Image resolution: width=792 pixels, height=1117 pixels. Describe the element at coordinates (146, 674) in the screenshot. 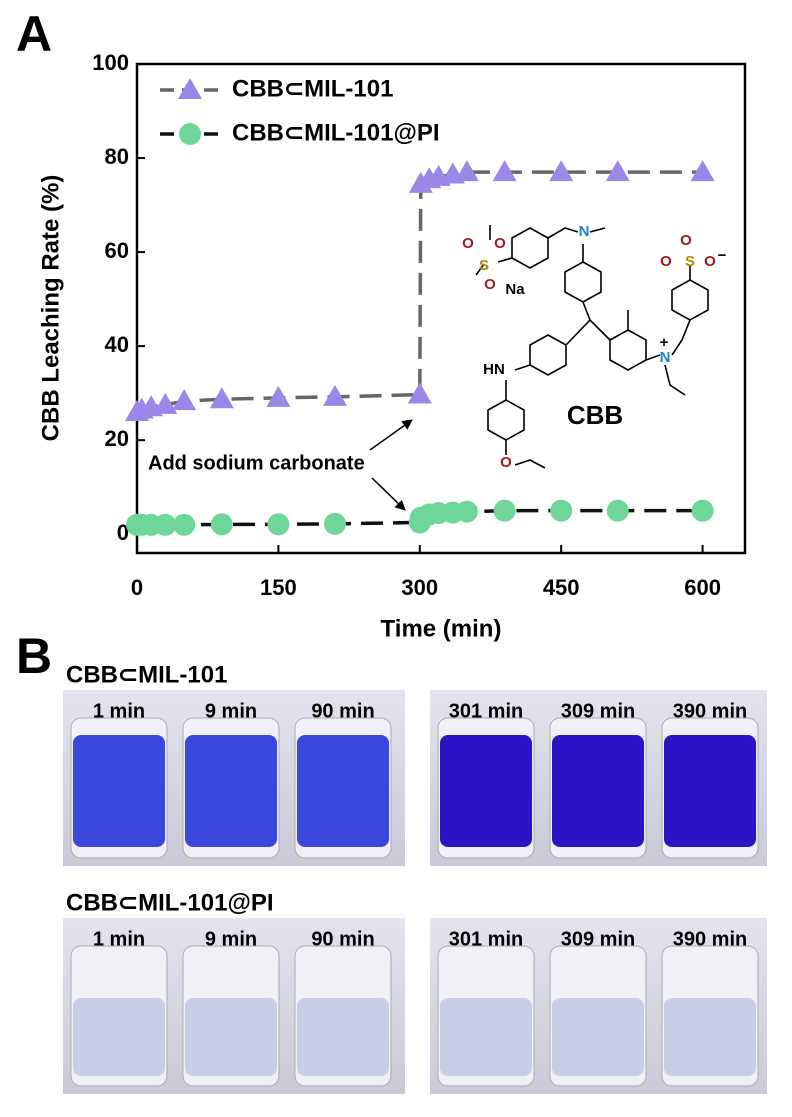

I see `row-title: CBB⊂MIL-101` at that location.